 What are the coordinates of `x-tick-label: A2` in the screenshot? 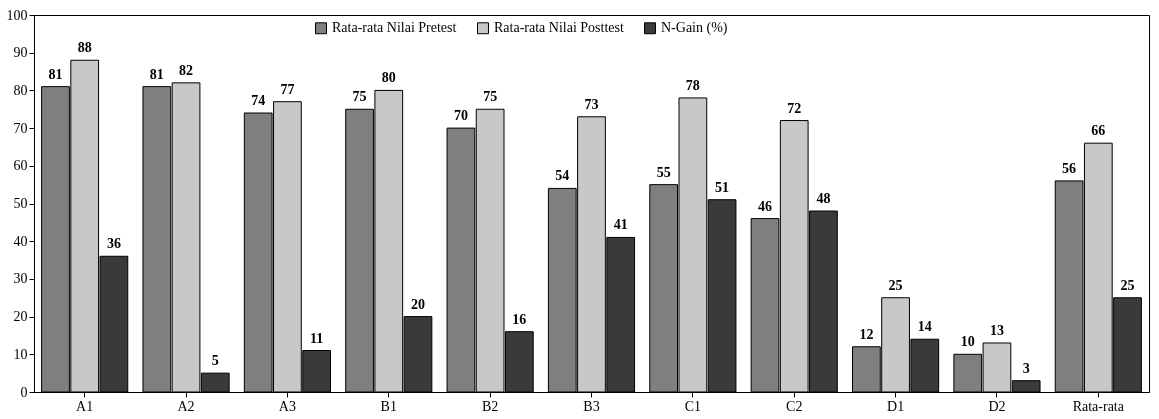 It's located at (186, 406).